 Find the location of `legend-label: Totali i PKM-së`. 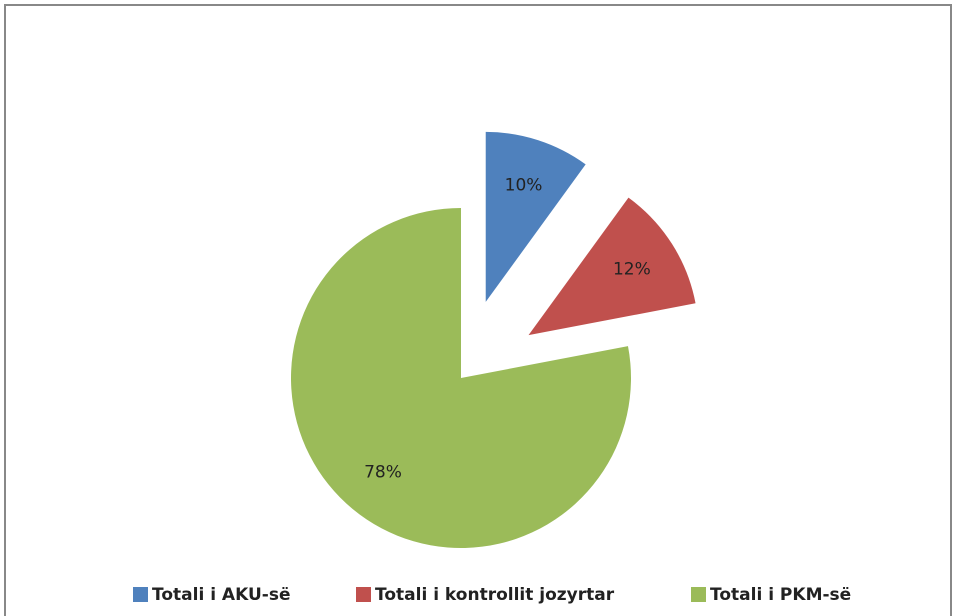

legend-label: Totali i PKM-së is located at coordinates (780, 595).